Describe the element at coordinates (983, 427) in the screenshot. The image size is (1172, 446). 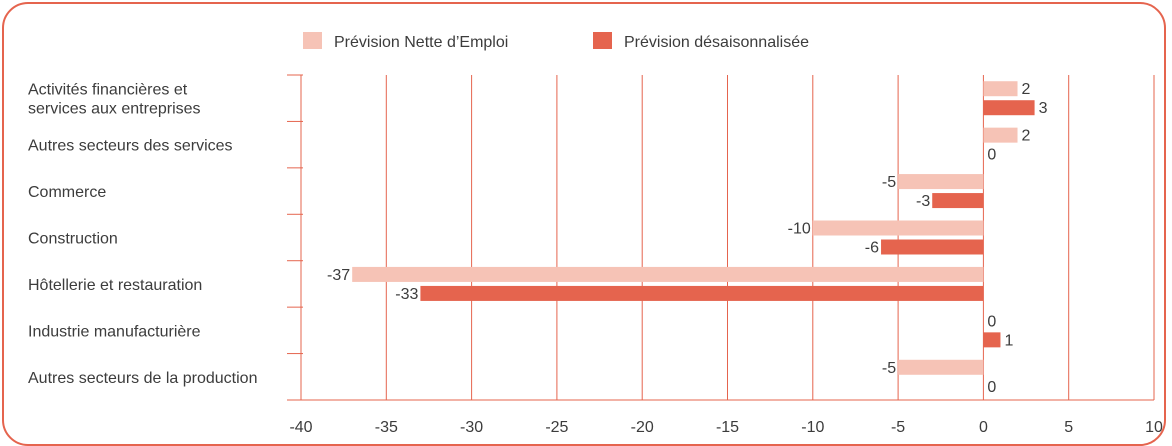
I see `x-tick-label: 0` at that location.